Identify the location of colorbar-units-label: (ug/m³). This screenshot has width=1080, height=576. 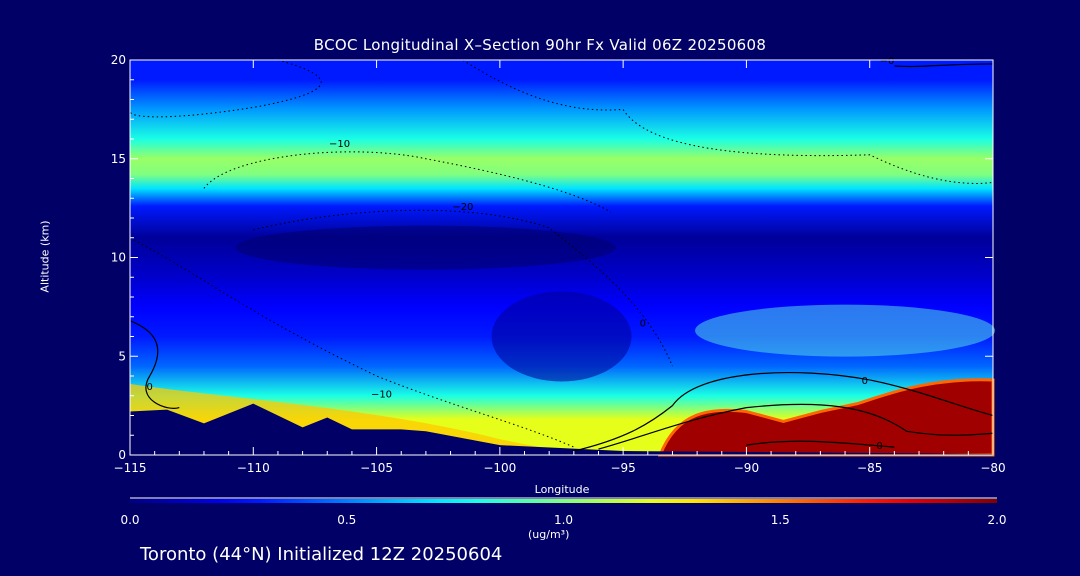
(549, 534).